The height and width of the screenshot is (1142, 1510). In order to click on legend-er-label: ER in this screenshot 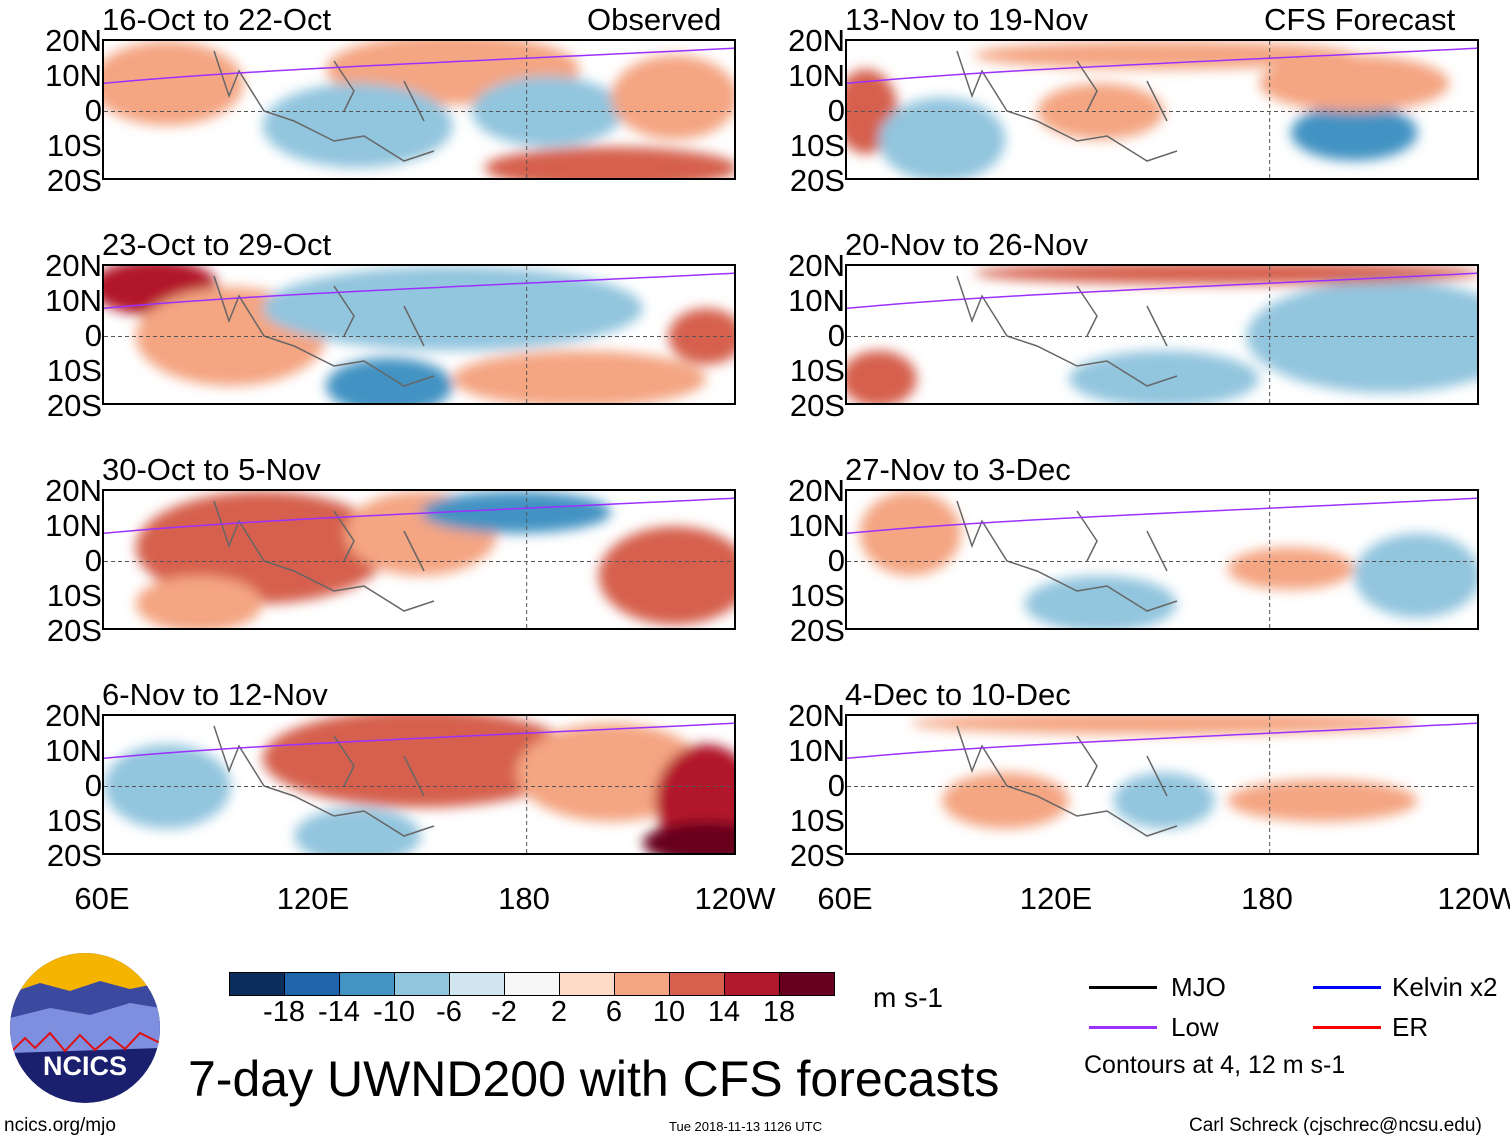, I will do `click(1410, 1027)`.